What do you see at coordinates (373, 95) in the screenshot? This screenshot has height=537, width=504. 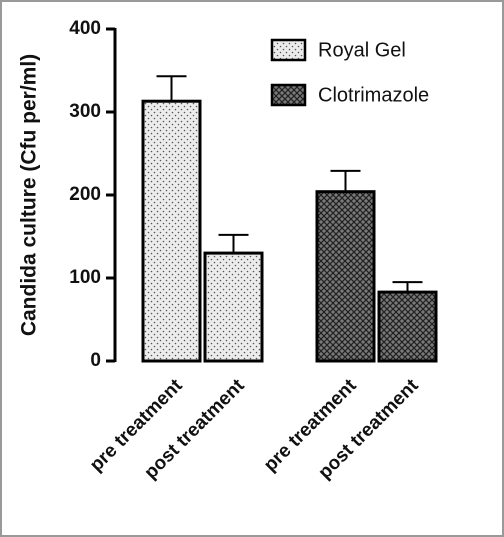 I see `legend-label: Clotrimazole` at bounding box center [373, 95].